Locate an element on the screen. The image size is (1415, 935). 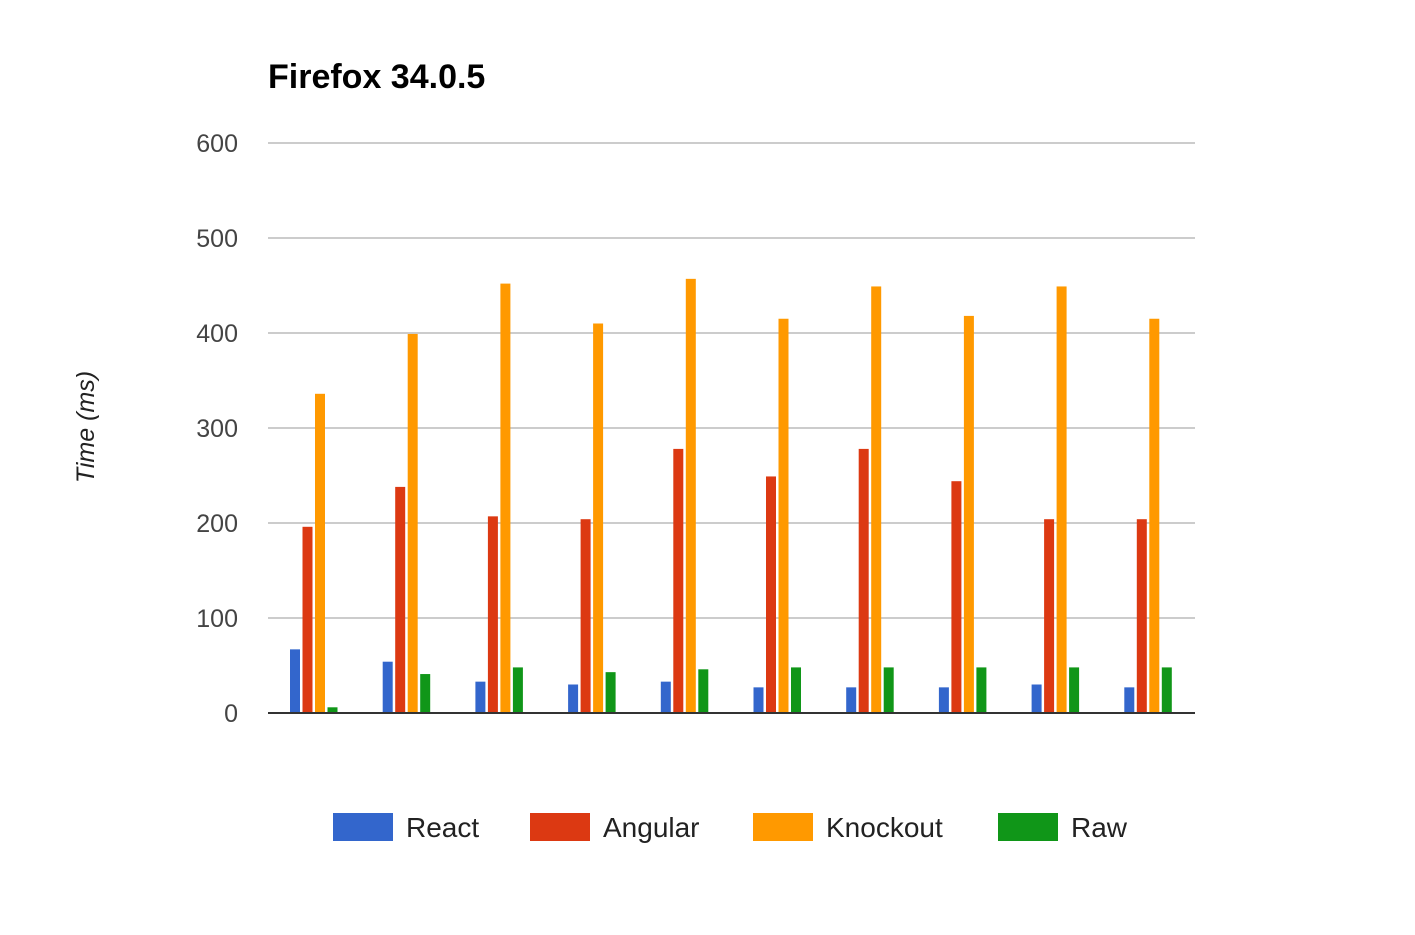
y-axis-label: Time (ms) is located at coordinates (86, 427).